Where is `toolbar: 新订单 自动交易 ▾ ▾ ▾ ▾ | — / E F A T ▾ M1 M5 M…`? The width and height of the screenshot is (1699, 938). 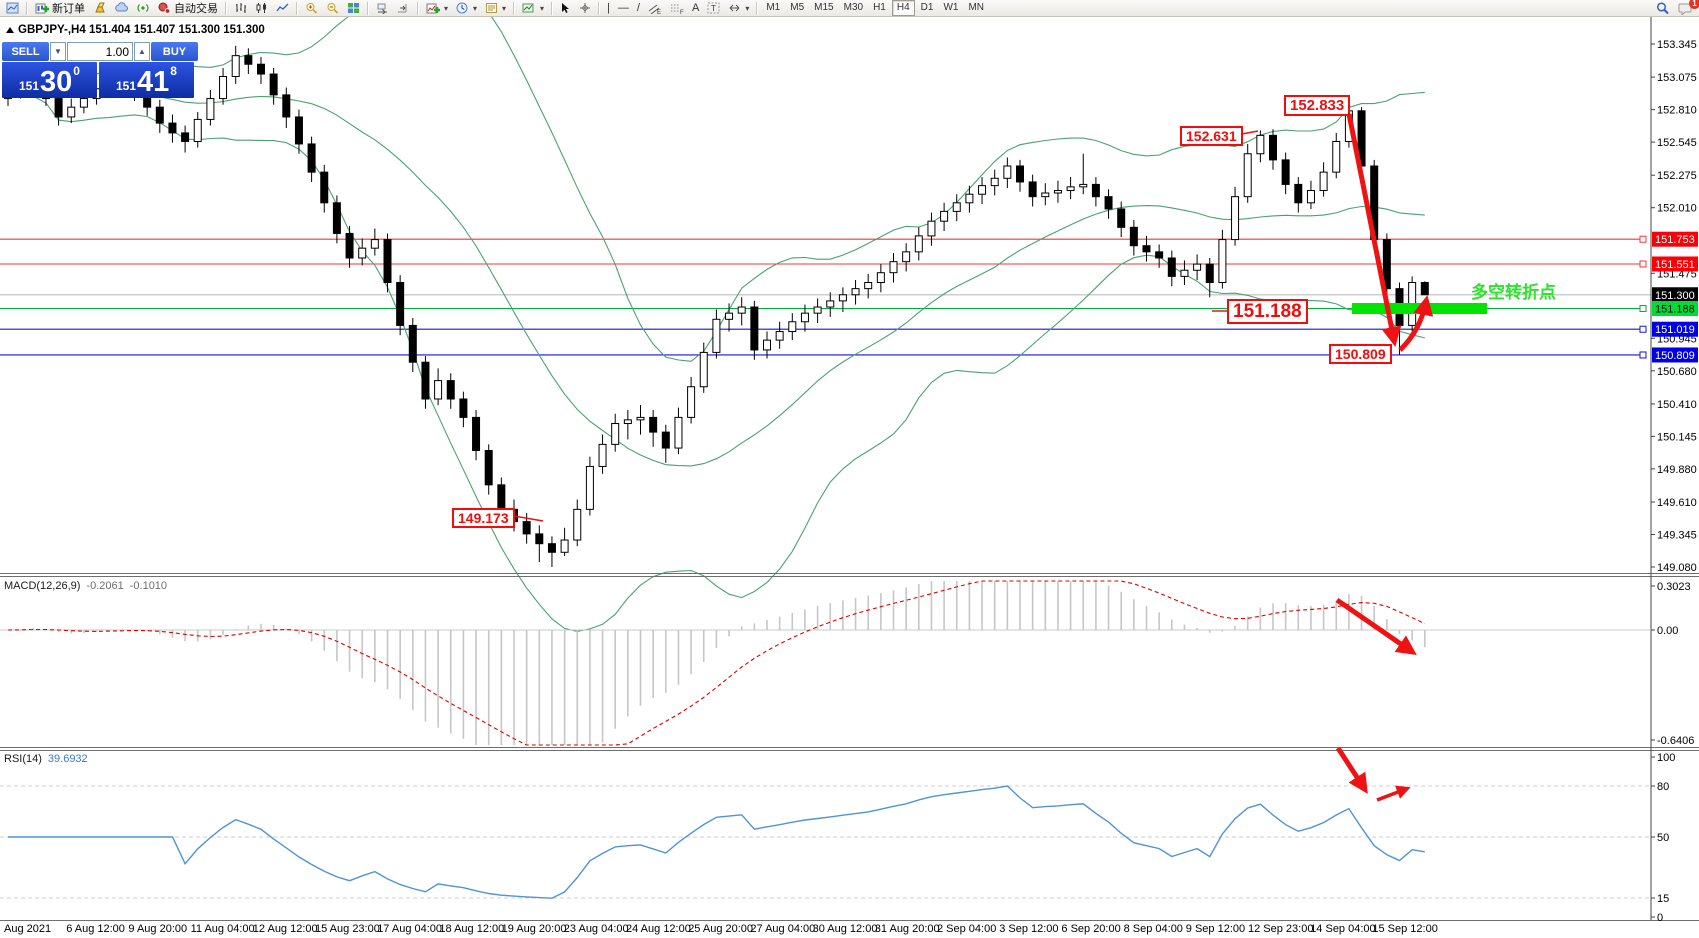 toolbar: 新订单 自动交易 ▾ ▾ ▾ ▾ | — / E F A T ▾ M1 M5 M… is located at coordinates (849, 8).